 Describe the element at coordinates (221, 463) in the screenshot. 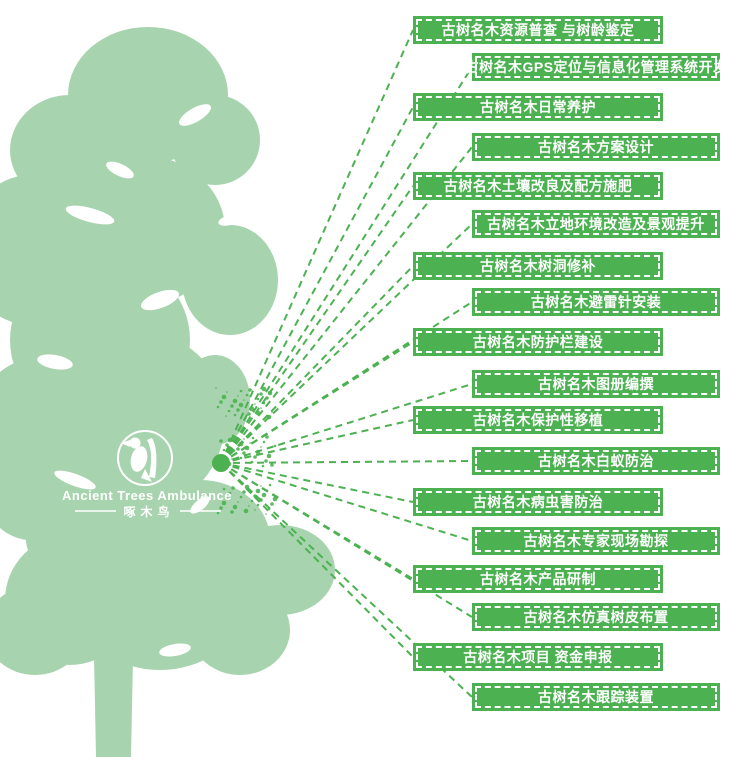

I see `hub-dot` at that location.